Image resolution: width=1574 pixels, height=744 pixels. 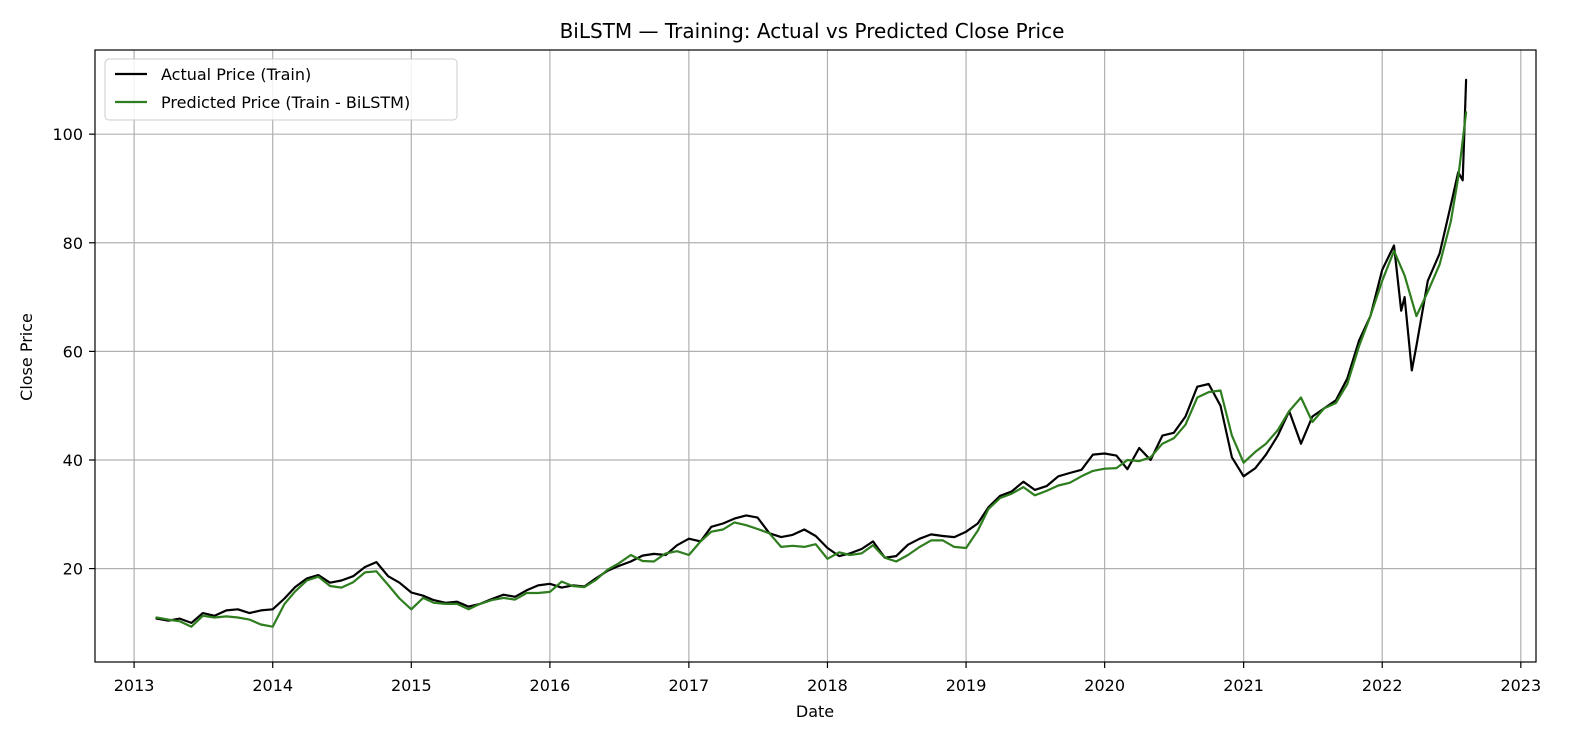 I want to click on x-tick-label: 2020, so click(x=1104, y=685).